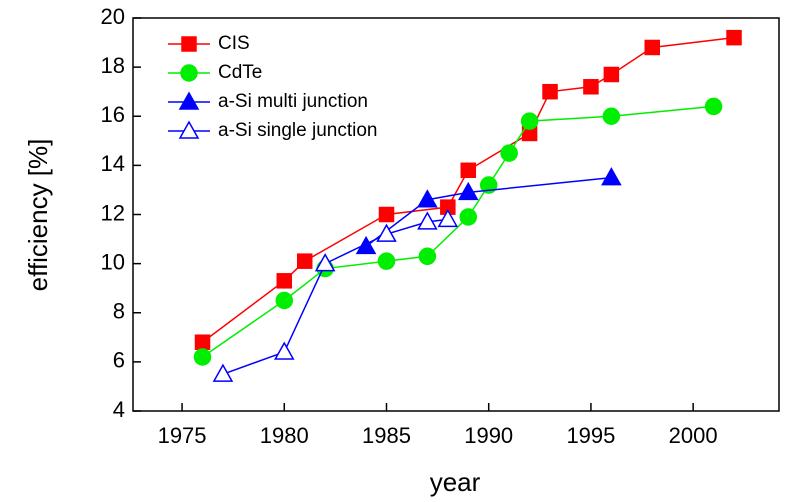  I want to click on x-axis-label: year, so click(455, 482).